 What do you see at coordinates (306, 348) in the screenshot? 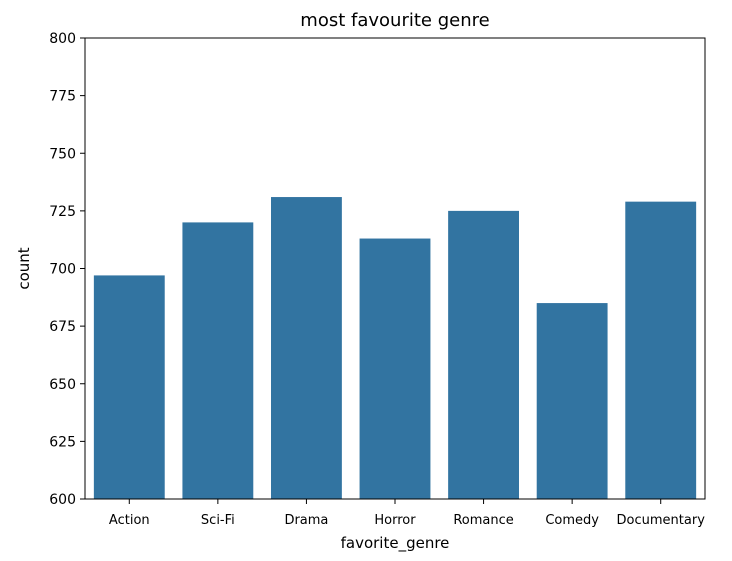
I see `bar-drama` at bounding box center [306, 348].